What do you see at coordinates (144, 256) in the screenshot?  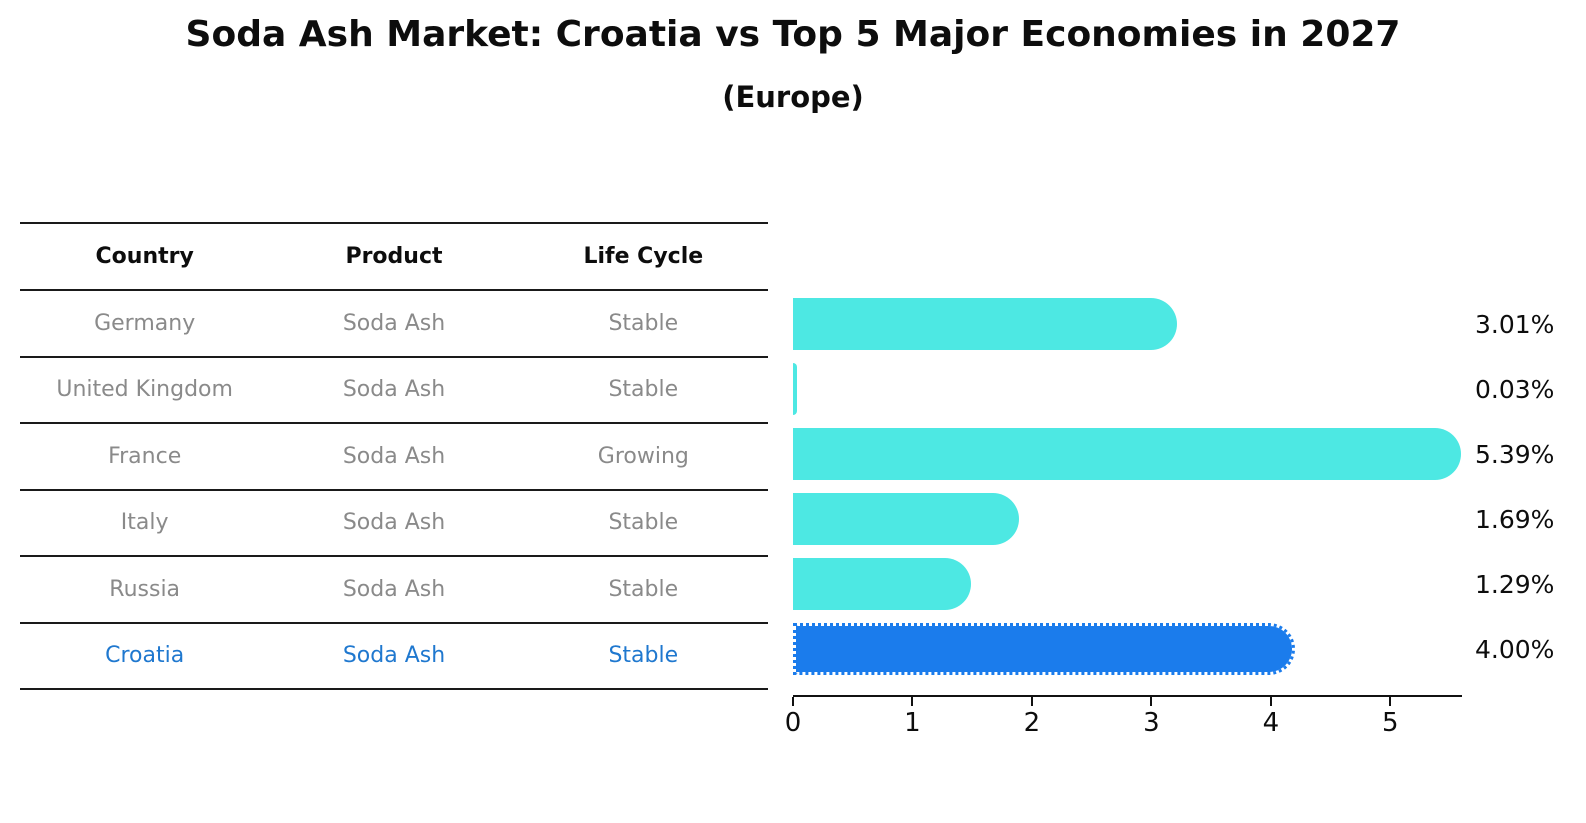 I see `column-header-country: Country` at bounding box center [144, 256].